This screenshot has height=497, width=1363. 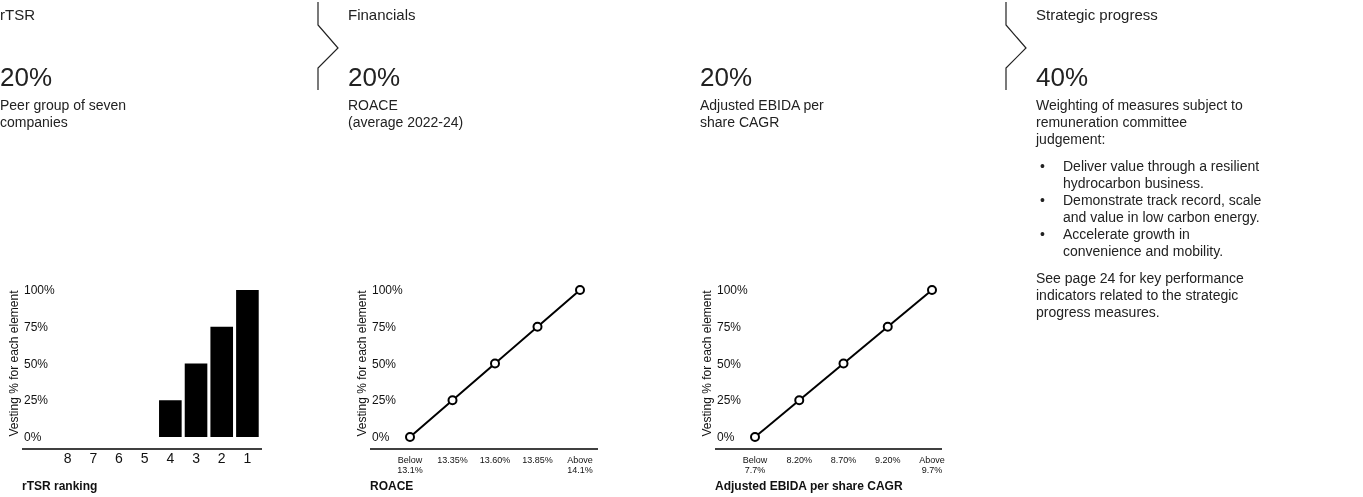 What do you see at coordinates (247, 458) in the screenshot?
I see `x-tick-label: 1` at bounding box center [247, 458].